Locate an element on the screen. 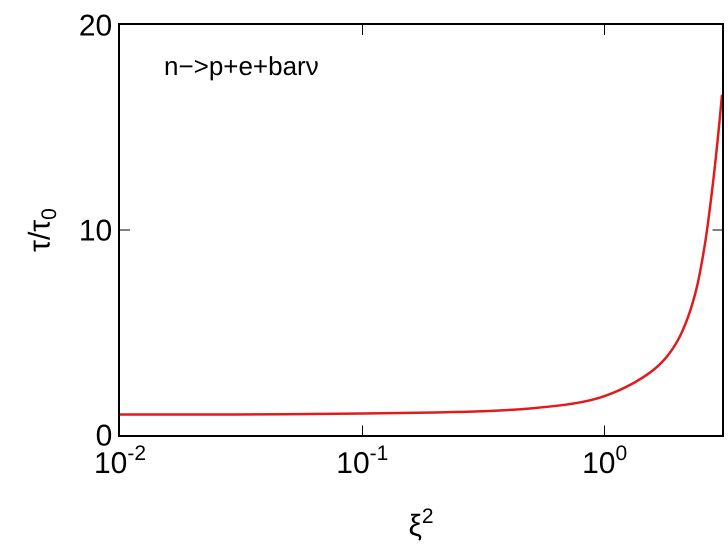 The height and width of the screenshot is (545, 728). y-tick-label: 20 is located at coordinates (95, 26).